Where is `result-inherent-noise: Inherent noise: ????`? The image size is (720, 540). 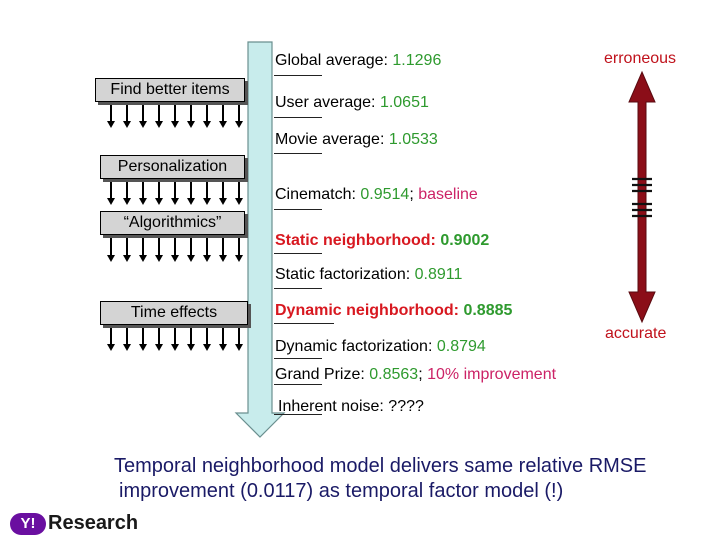 result-inherent-noise: Inherent noise: ???? is located at coordinates (351, 406).